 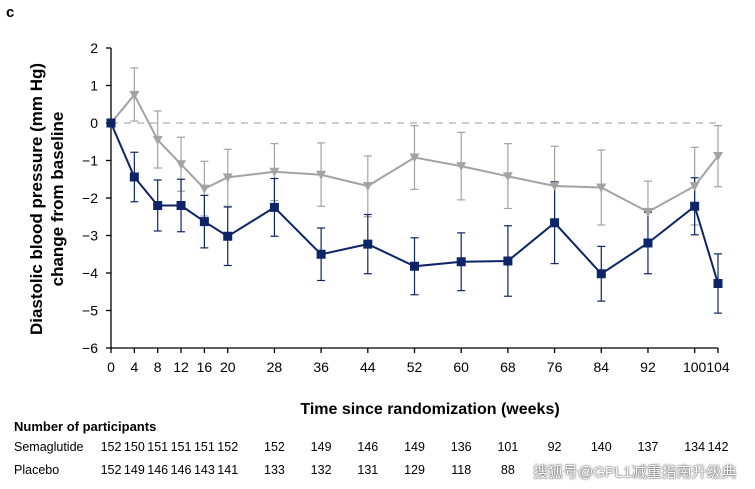 I want to click on placebo-error-bar, so click(x=647, y=196).